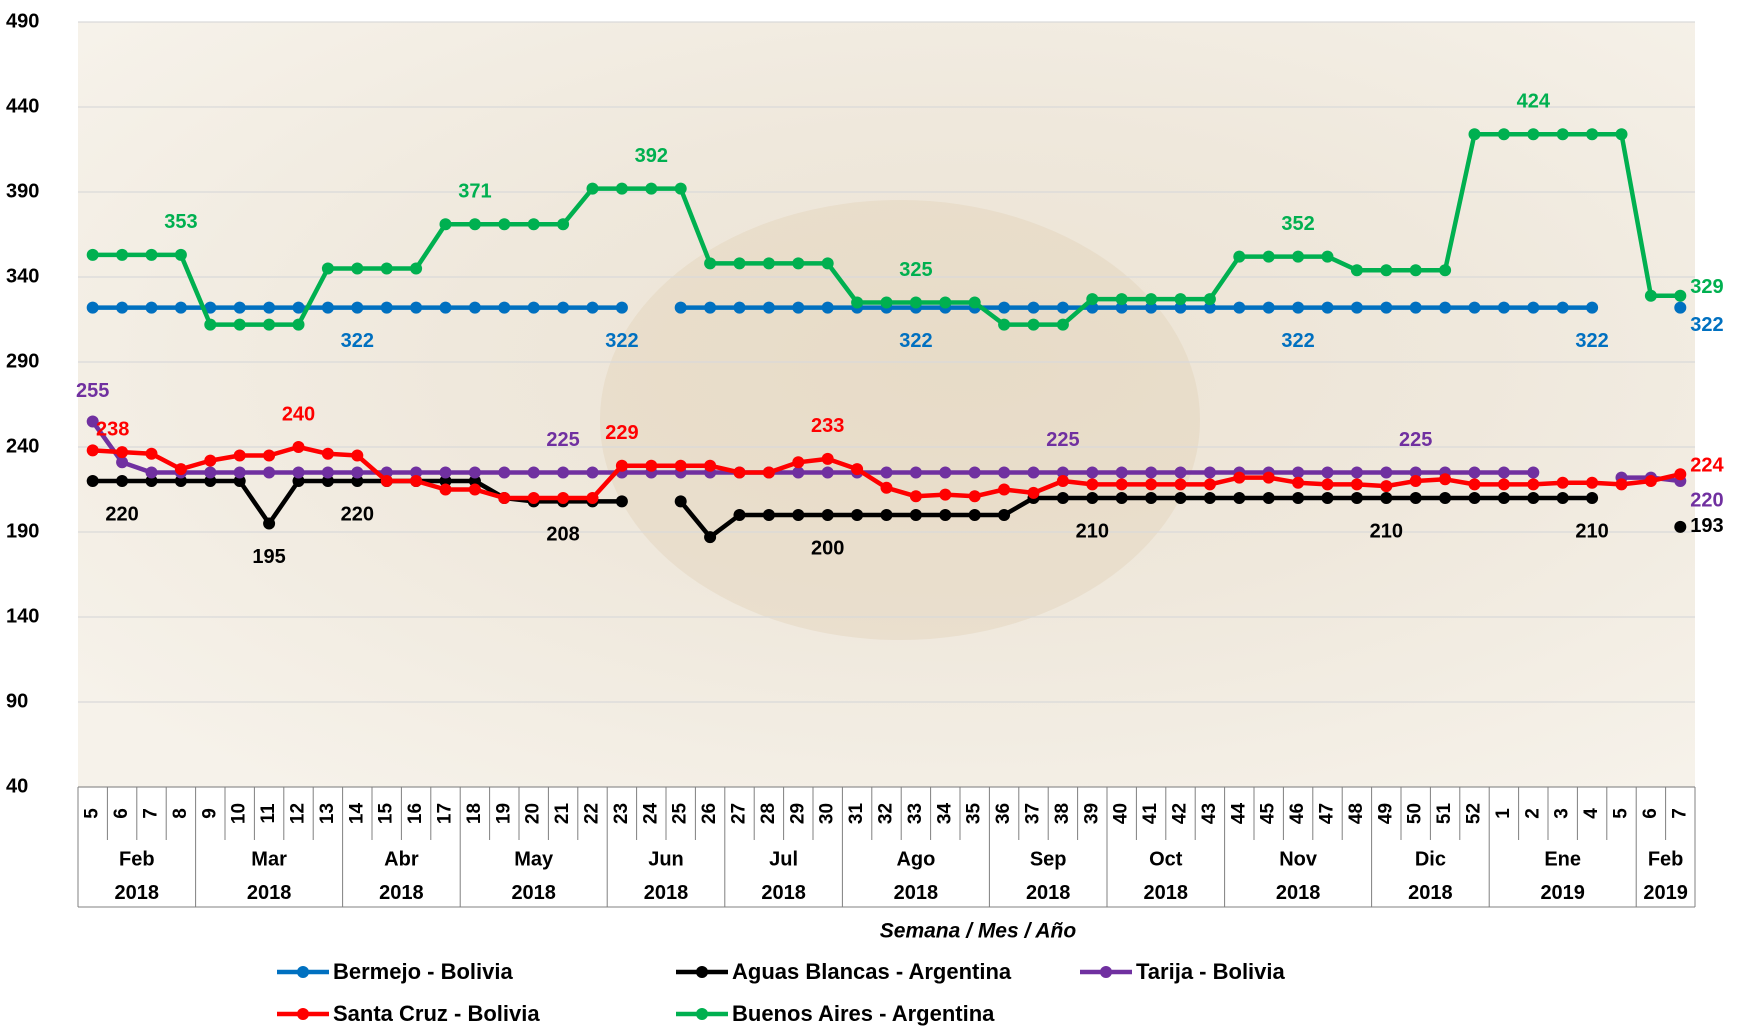 The height and width of the screenshot is (1029, 1737). I want to click on data-label: 195, so click(268, 557).